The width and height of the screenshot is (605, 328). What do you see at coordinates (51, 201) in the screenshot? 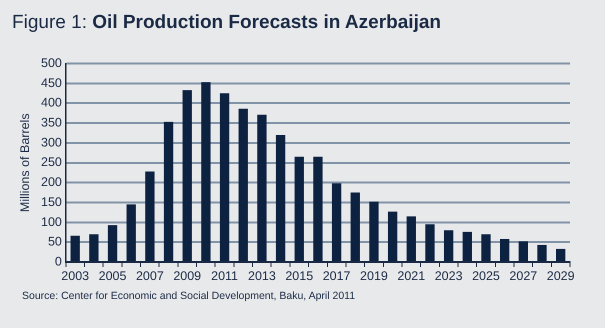
I see `y-tick-label: 150` at bounding box center [51, 201].